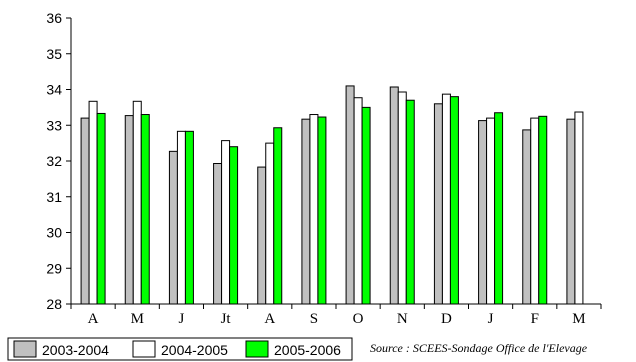  What do you see at coordinates (54, 304) in the screenshot?
I see `y-tick-label: 28` at bounding box center [54, 304].